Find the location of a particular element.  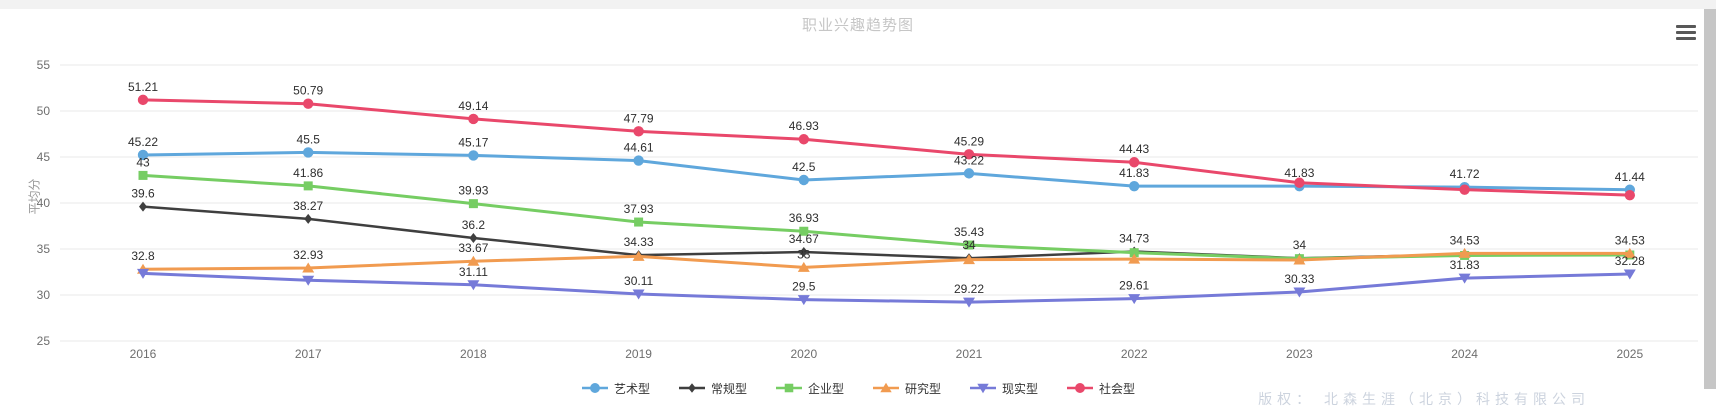

legend-item-conventional: 常规型 is located at coordinates (712, 388).